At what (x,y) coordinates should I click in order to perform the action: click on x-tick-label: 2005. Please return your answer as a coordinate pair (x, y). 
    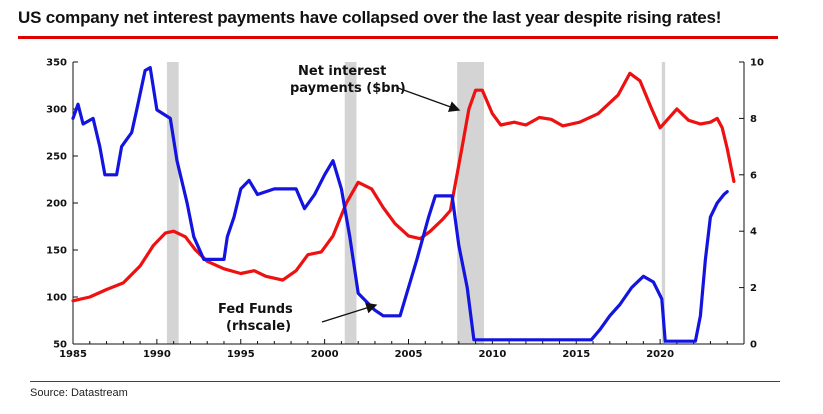
    Looking at the image, I should click on (409, 354).